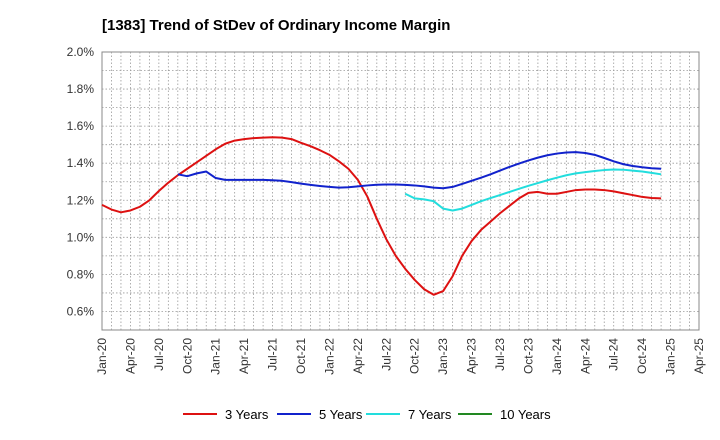  Describe the element at coordinates (415, 356) in the screenshot. I see `x-tick-label: Oct-22` at that location.